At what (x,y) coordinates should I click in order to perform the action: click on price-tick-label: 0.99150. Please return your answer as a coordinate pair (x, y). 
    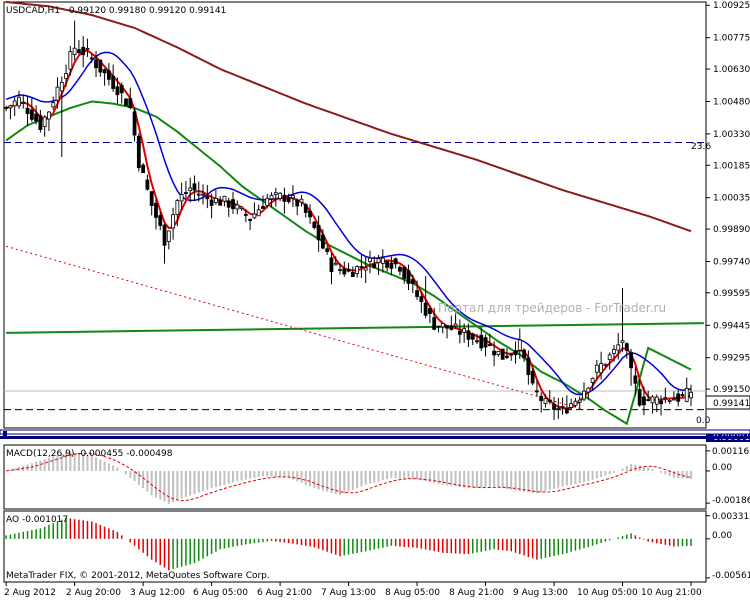
    Looking at the image, I should click on (731, 390).